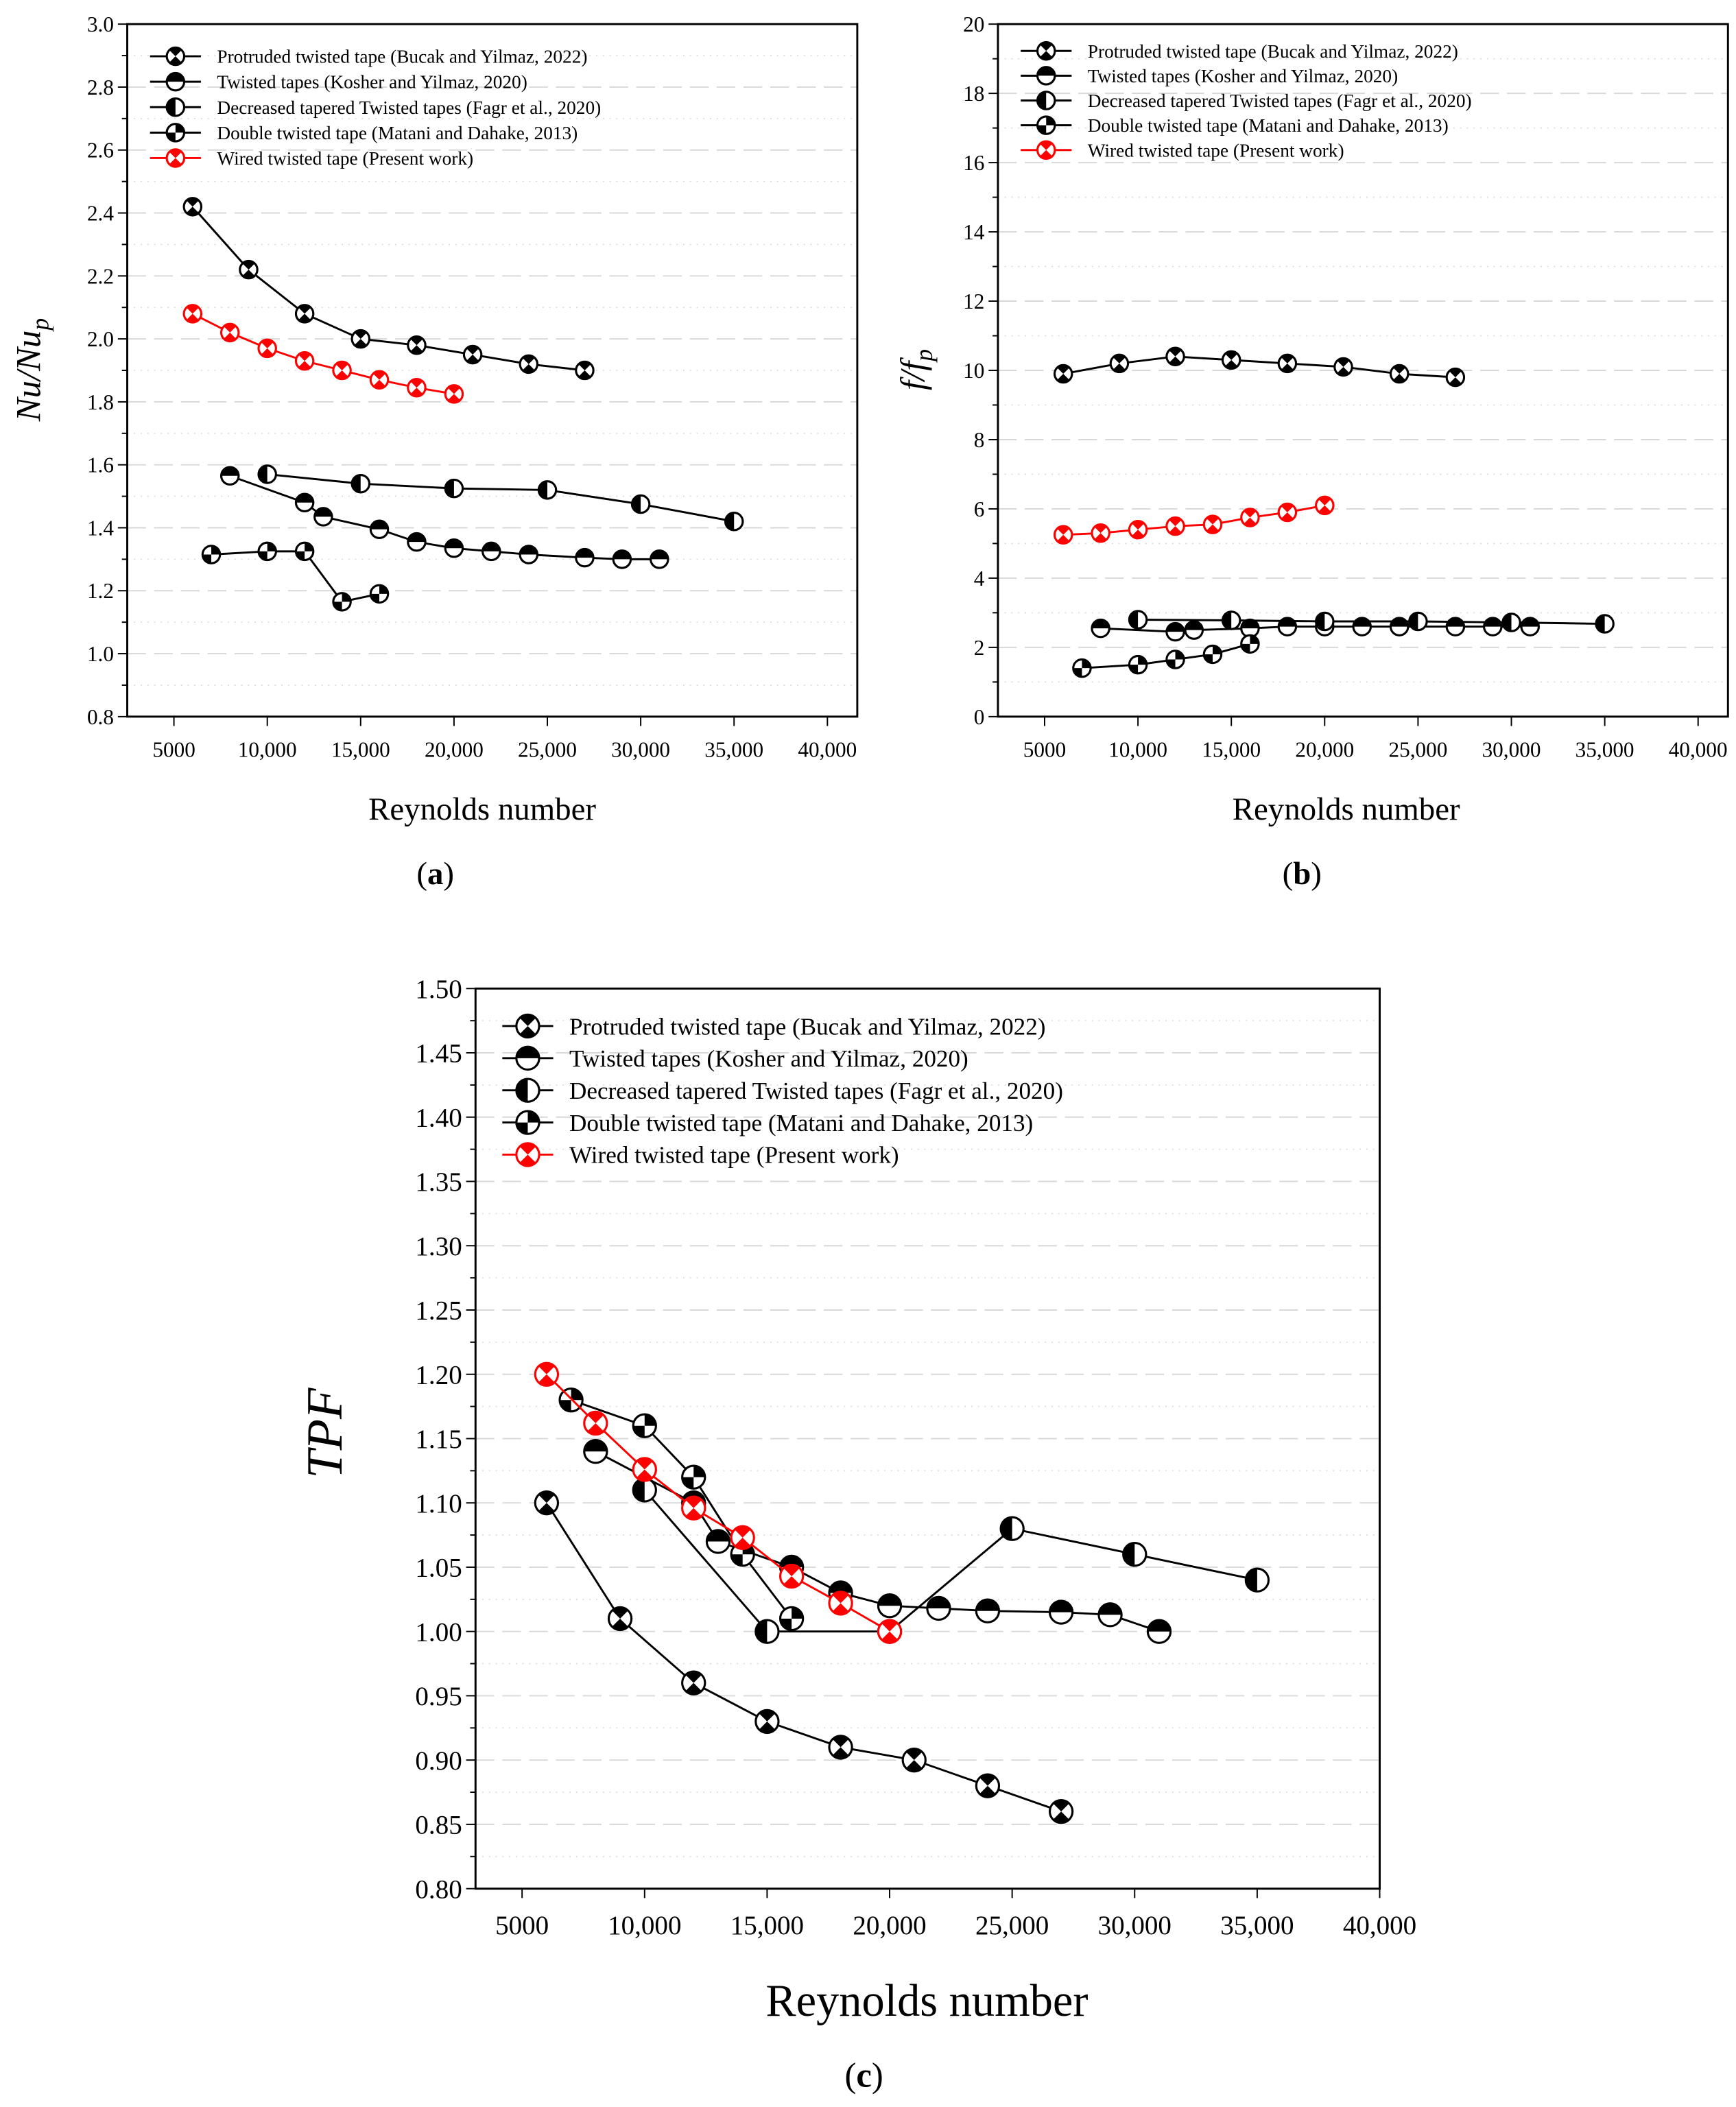  I want to click on x-axis-label: Reynolds number, so click(1347, 809).